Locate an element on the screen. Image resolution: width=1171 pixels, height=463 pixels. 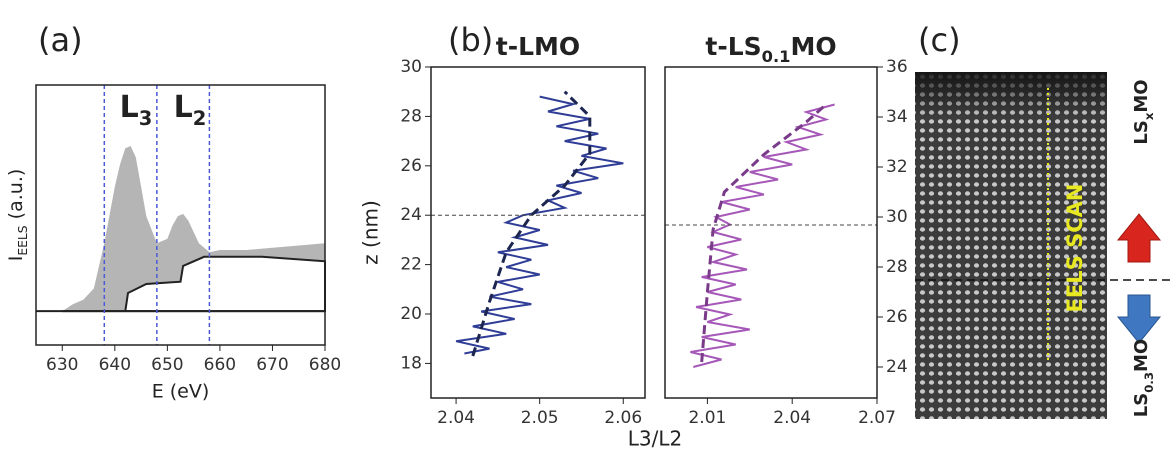
x-axis-label: L3/L2 is located at coordinates (655, 439).